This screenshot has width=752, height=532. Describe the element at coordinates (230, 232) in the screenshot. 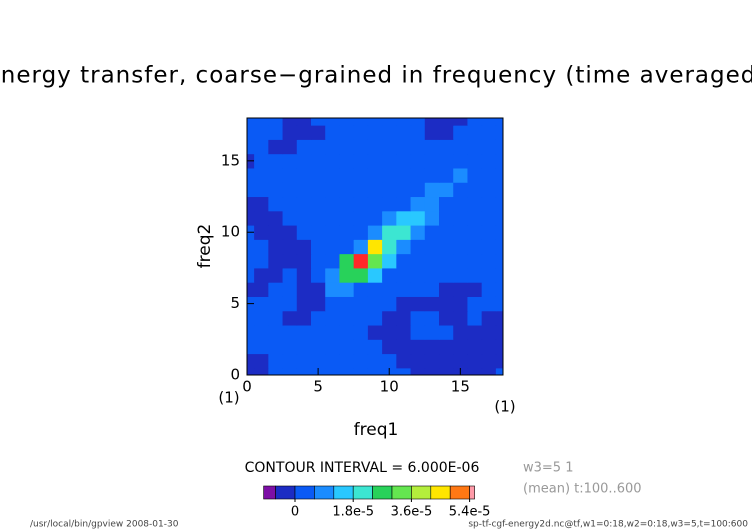

I see `y-tick-label: 10` at that location.